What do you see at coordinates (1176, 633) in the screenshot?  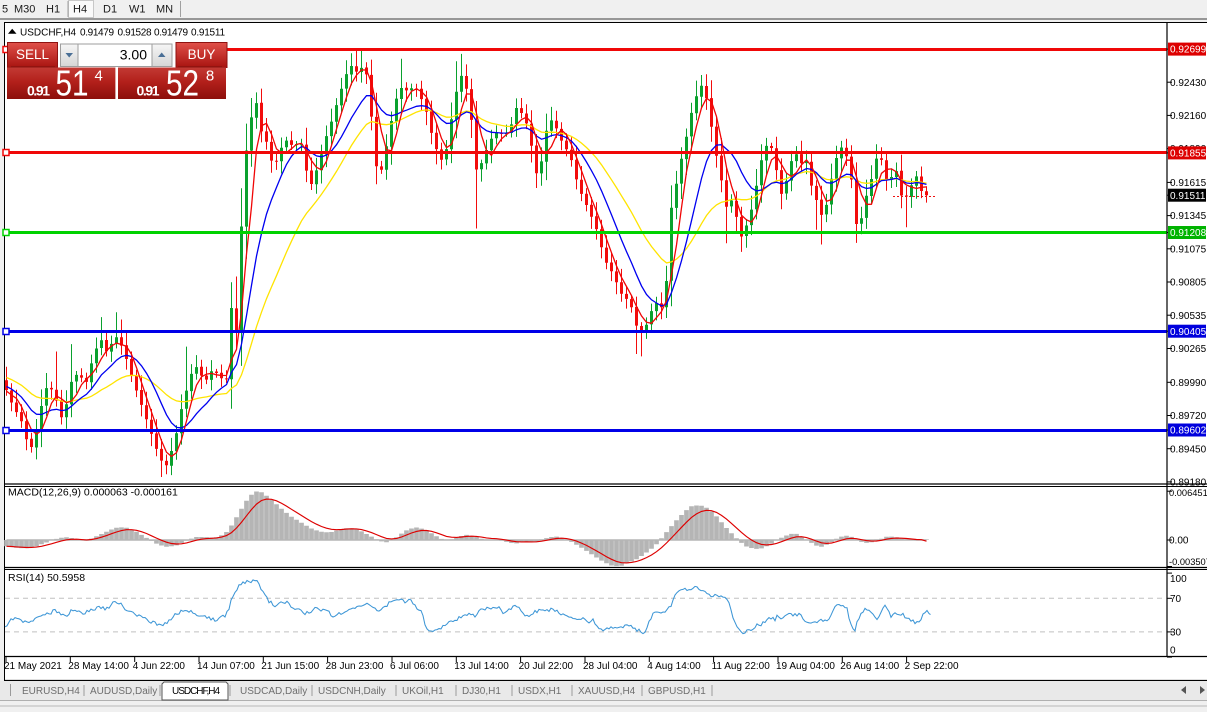 I see `svg-text: 30` at bounding box center [1176, 633].